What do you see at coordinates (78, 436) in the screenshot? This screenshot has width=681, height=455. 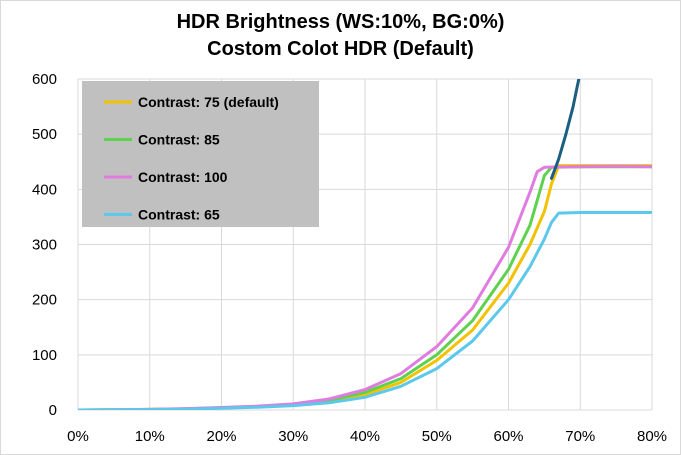 I see `x-tick-label-0: 0%` at bounding box center [78, 436].